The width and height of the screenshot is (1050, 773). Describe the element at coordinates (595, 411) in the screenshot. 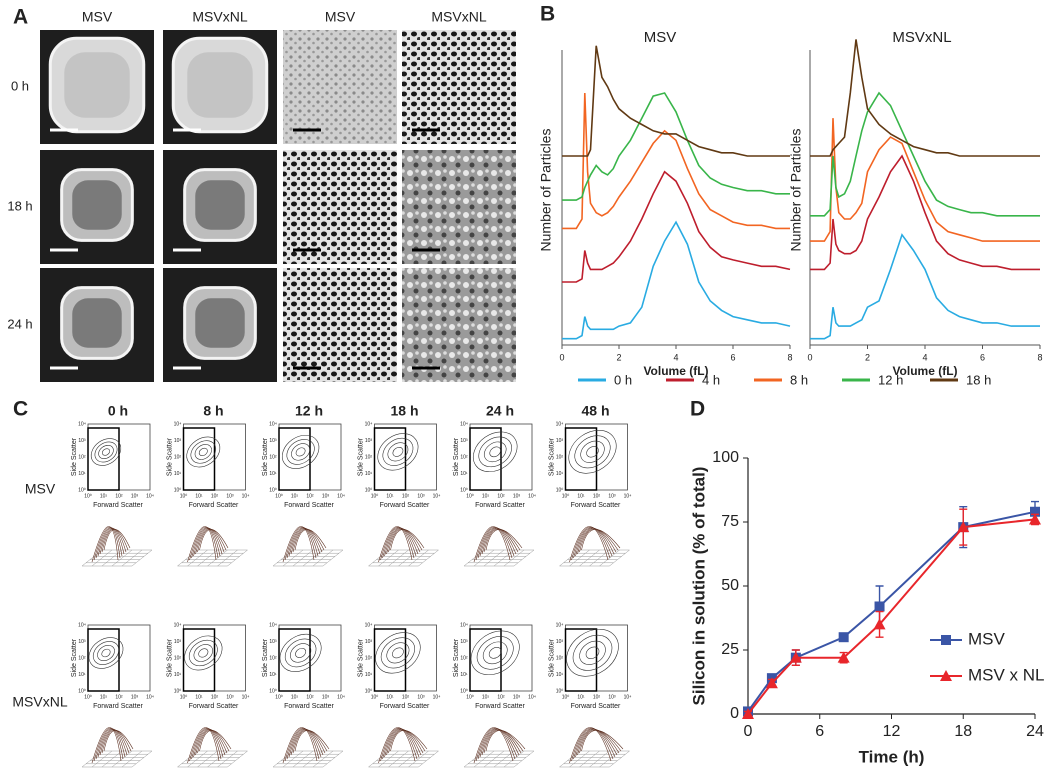

I see `column-header: 48 h` at that location.